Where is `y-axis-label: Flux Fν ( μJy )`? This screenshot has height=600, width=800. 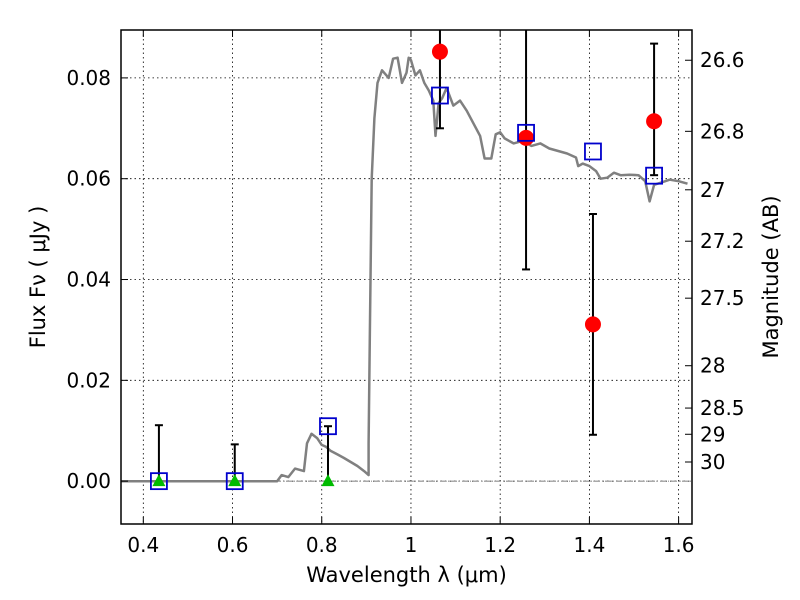
y-axis-label: Flux Fν ( μJy ) is located at coordinates (38, 277).